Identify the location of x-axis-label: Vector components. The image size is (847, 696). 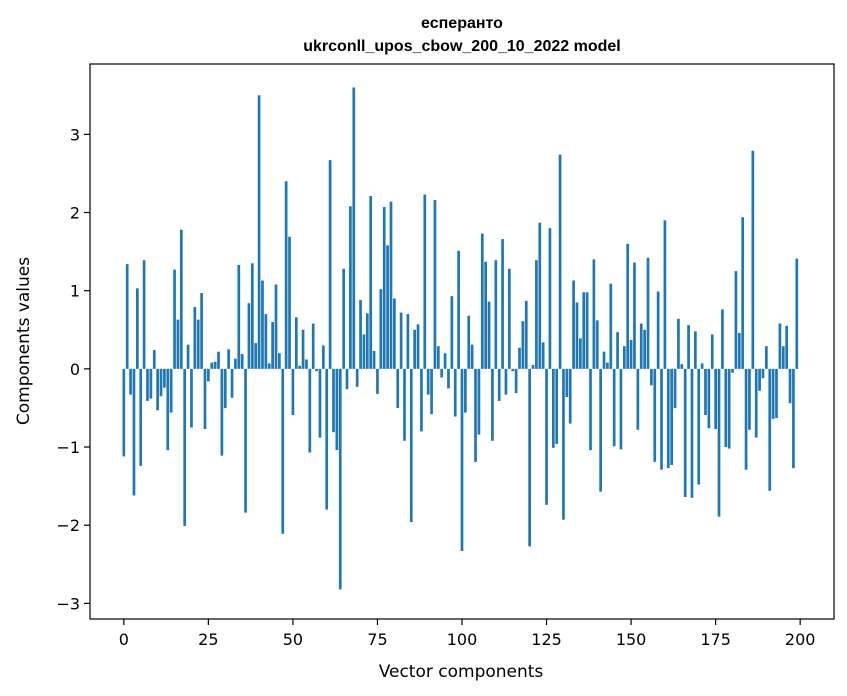
(461, 672).